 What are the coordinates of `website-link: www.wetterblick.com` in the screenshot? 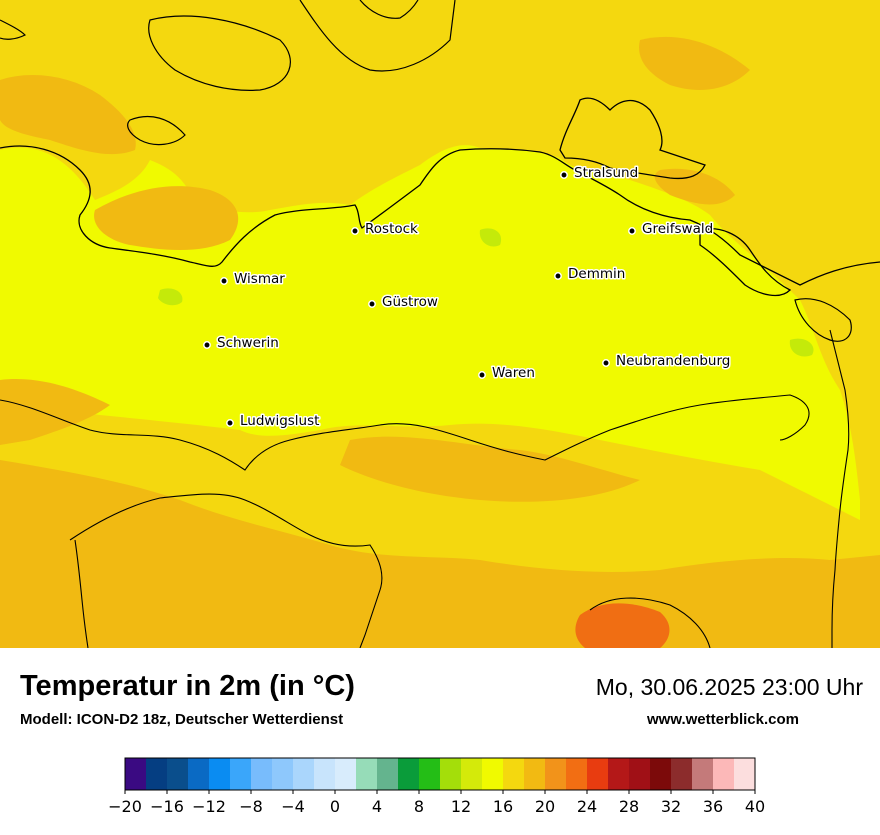 It's located at (723, 719).